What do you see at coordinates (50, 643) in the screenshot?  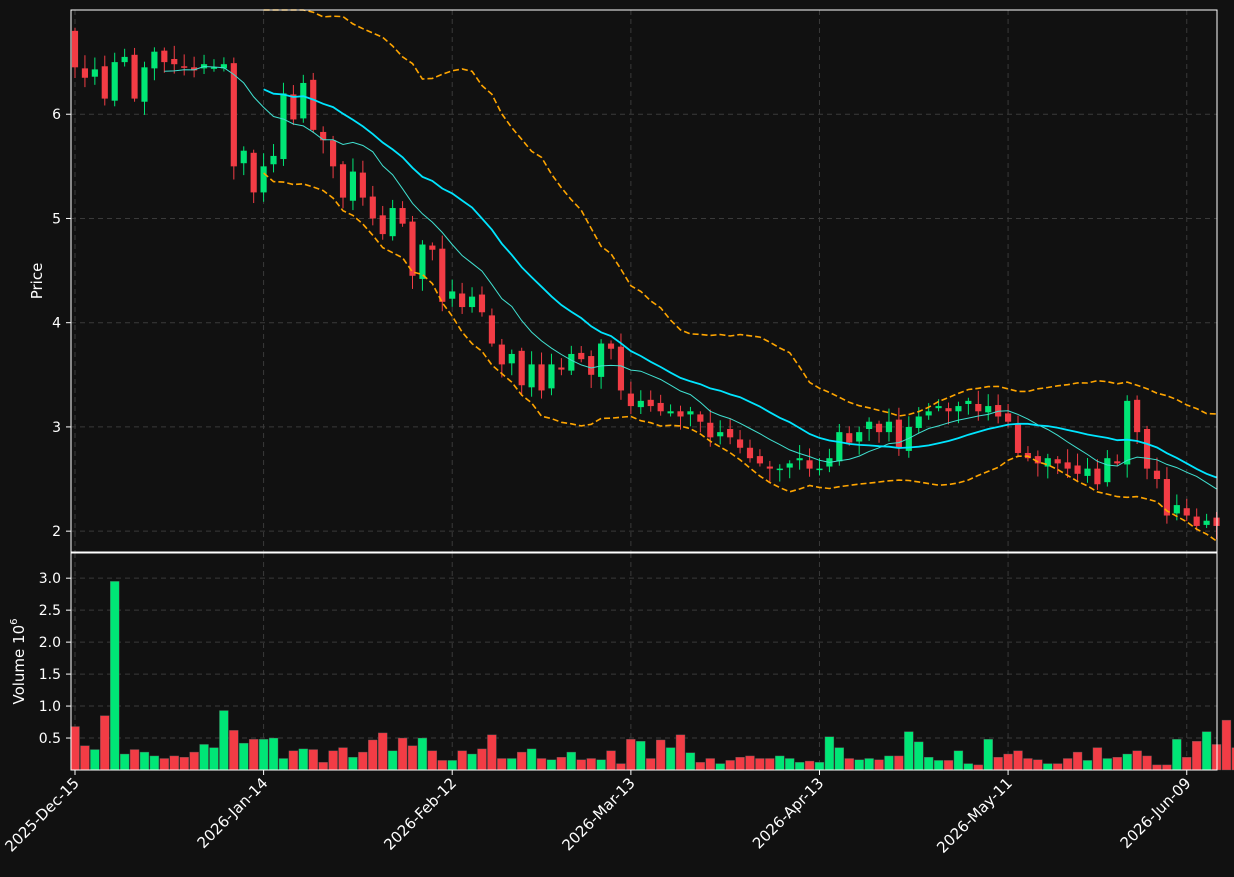 I see `volume-ytick-label: 2.0` at bounding box center [50, 643].